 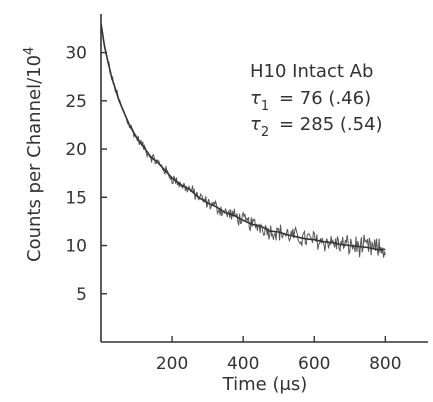 I want to click on y-ticks: 5 10 15 20 25 30, so click(x=86, y=174).